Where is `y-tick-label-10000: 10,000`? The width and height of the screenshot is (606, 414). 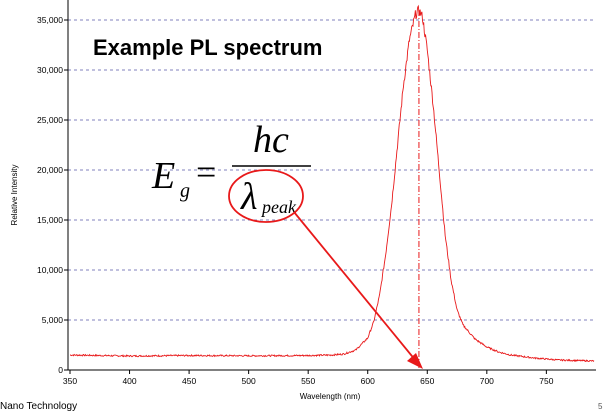
y-tick-label-10000: 10,000 is located at coordinates (50, 270).